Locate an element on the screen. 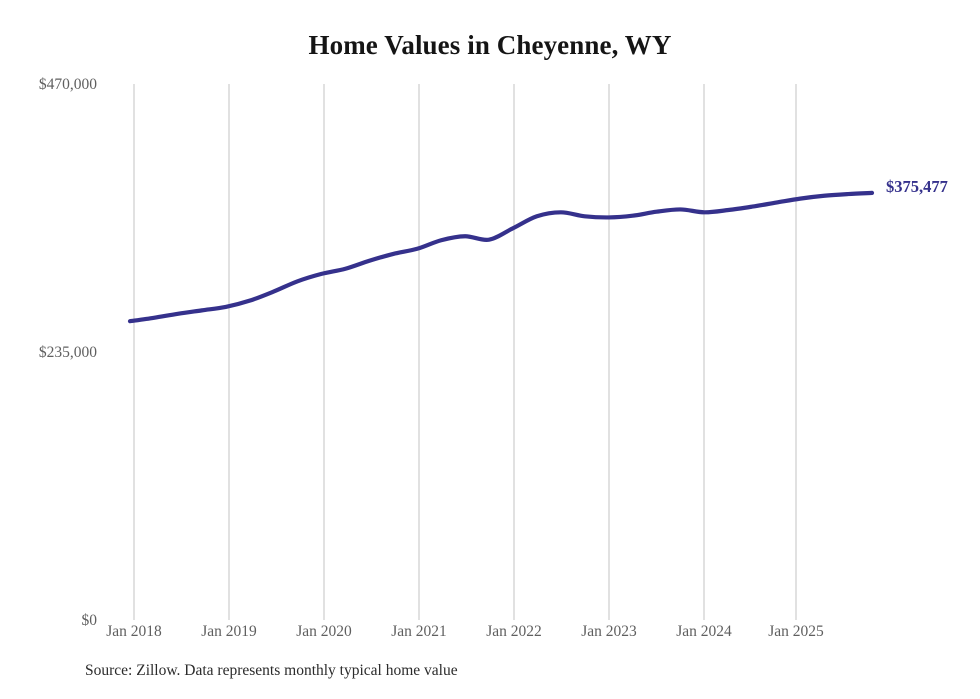 The width and height of the screenshot is (980, 699). x-axis-tick-jan-2021: Jan 2021 is located at coordinates (419, 631).